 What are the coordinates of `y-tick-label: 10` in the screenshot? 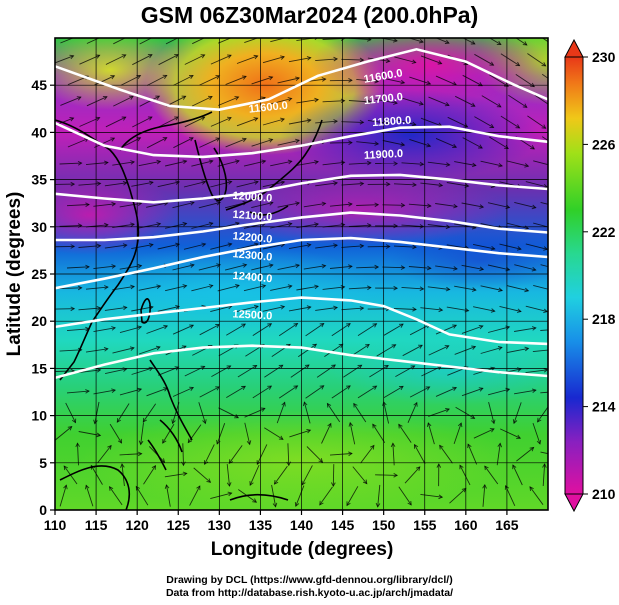 It's located at (39, 416).